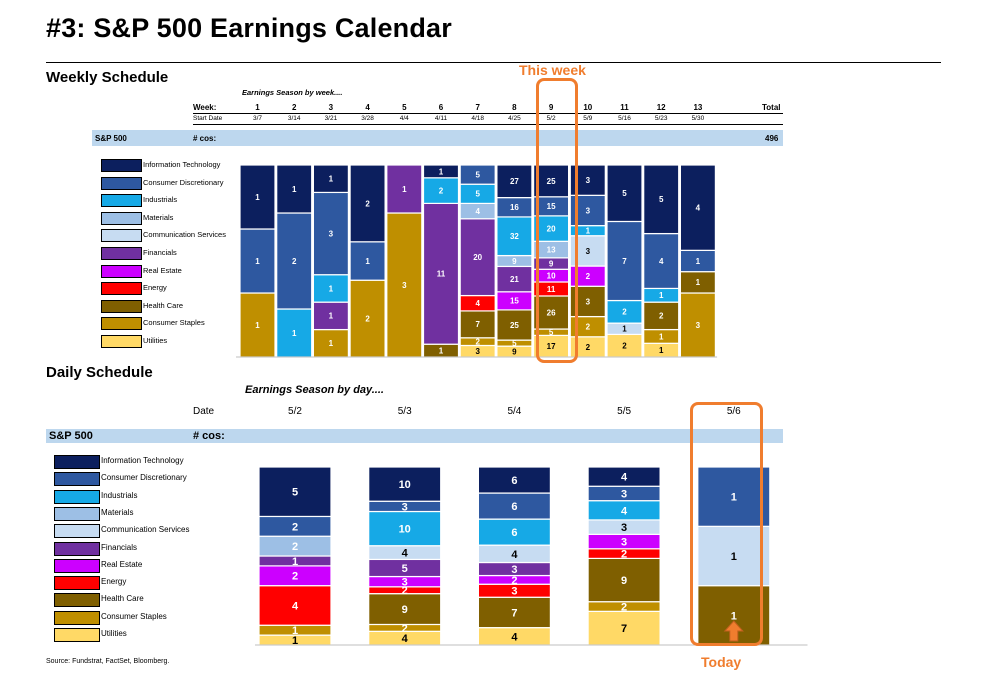 The image size is (992, 673). What do you see at coordinates (405, 530) in the screenshot?
I see `bar-value-label: 10` at bounding box center [405, 530].